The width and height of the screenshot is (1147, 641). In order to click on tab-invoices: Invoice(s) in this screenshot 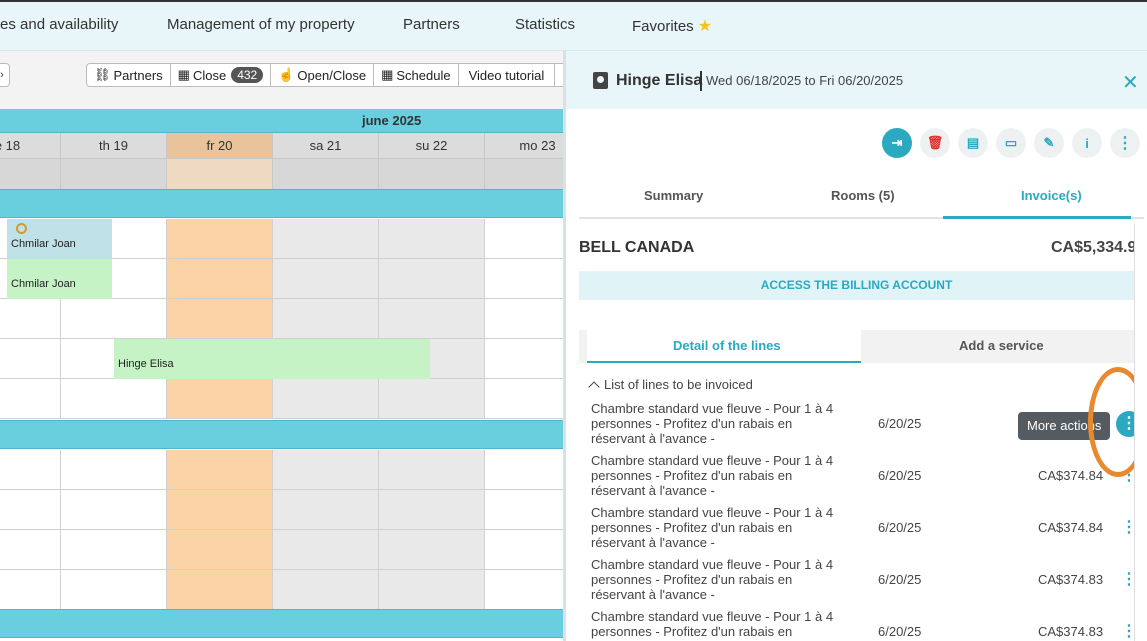, I will do `click(1051, 195)`.